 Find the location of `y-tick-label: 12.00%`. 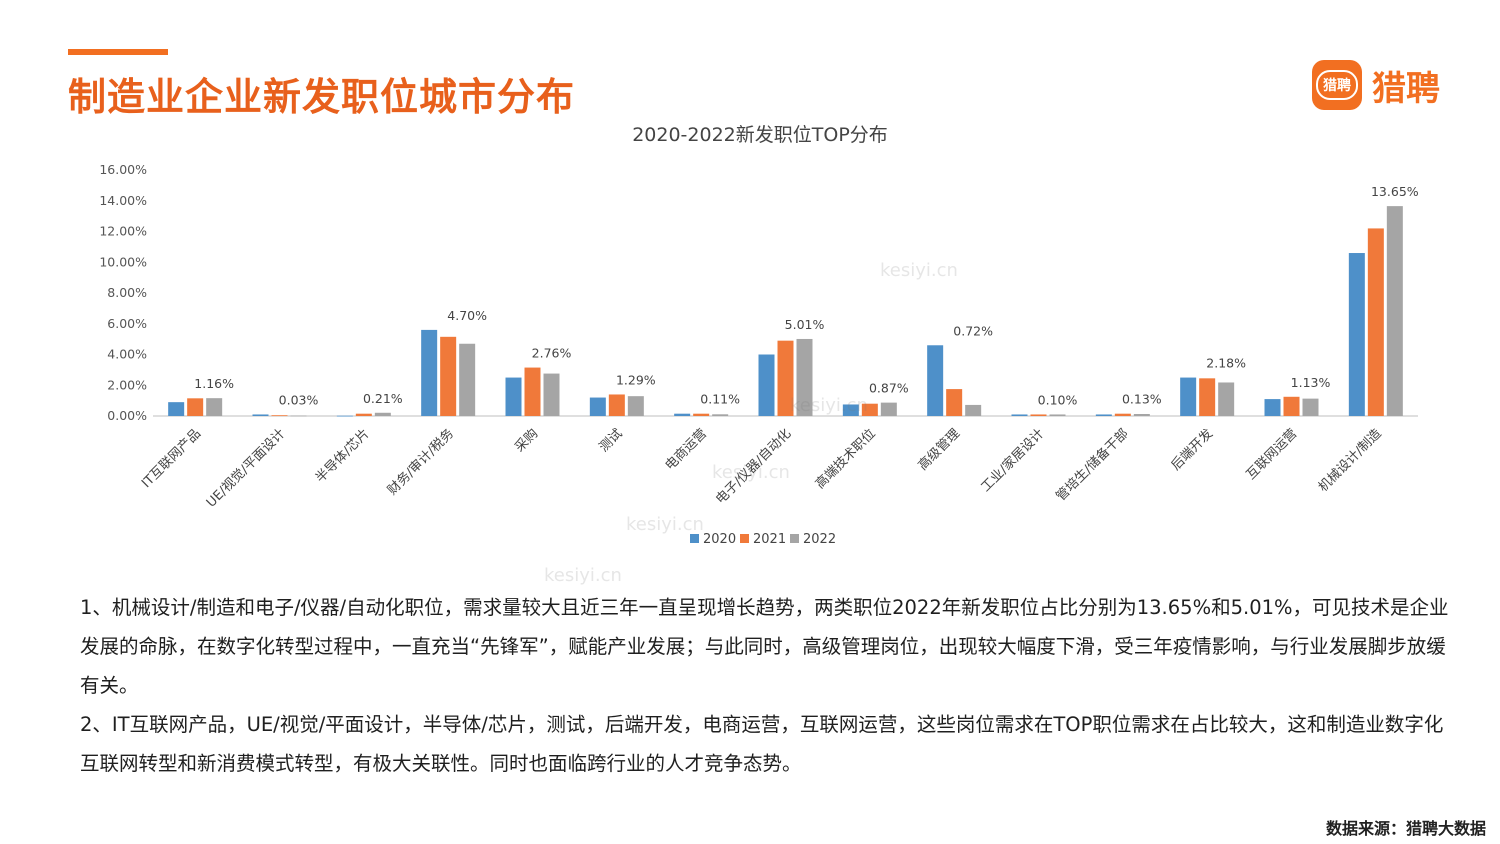

y-tick-label: 12.00% is located at coordinates (123, 231).